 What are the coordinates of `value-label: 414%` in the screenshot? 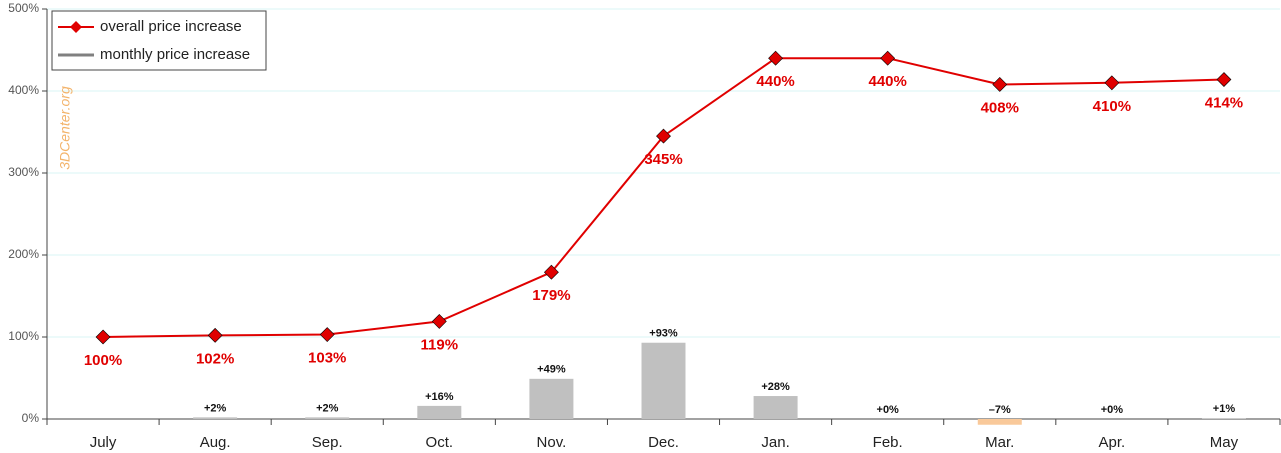 It's located at (1224, 102).